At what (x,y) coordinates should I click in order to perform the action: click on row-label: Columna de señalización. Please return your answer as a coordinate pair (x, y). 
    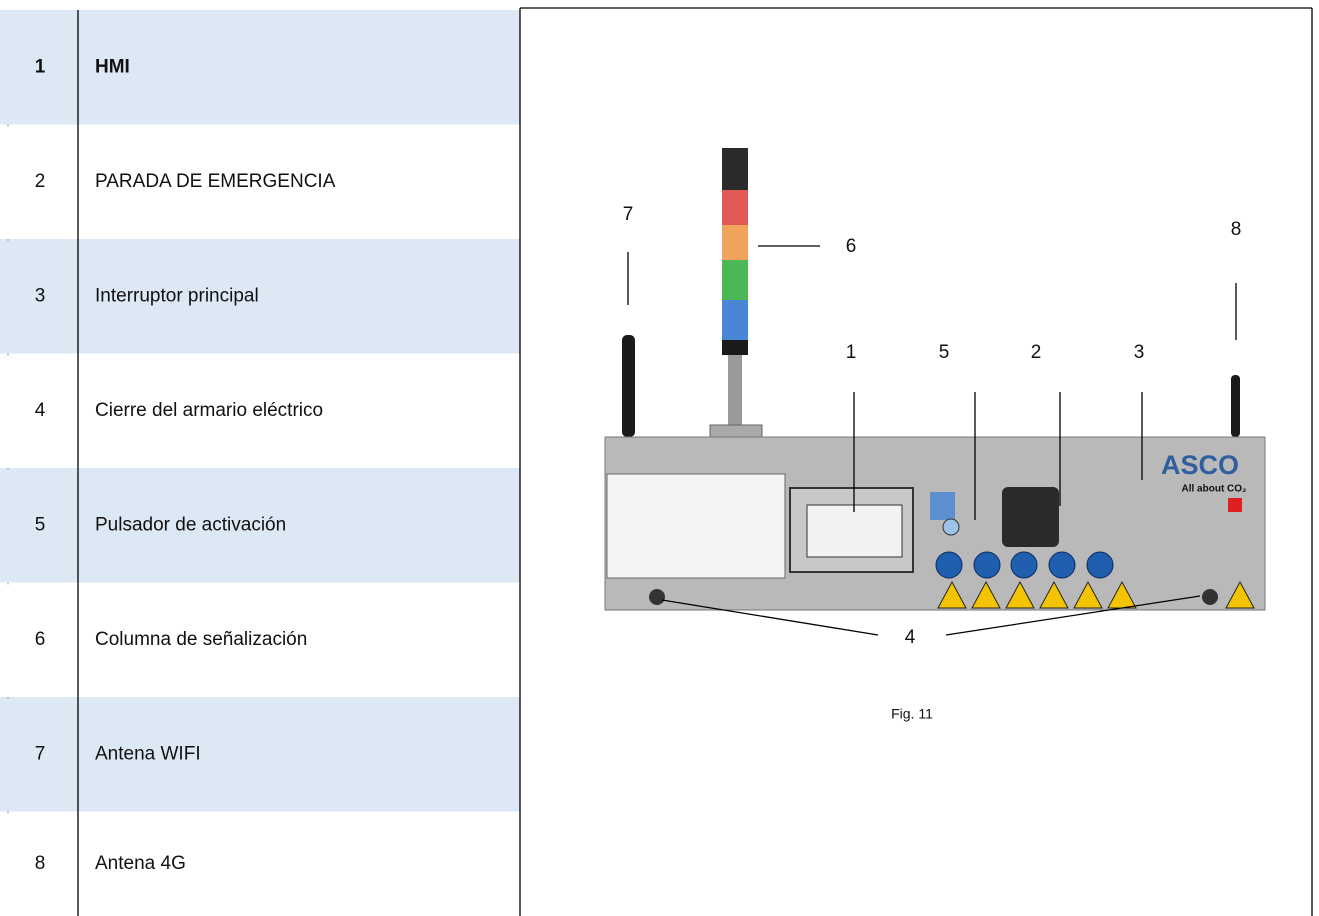
    Looking at the image, I should click on (201, 639).